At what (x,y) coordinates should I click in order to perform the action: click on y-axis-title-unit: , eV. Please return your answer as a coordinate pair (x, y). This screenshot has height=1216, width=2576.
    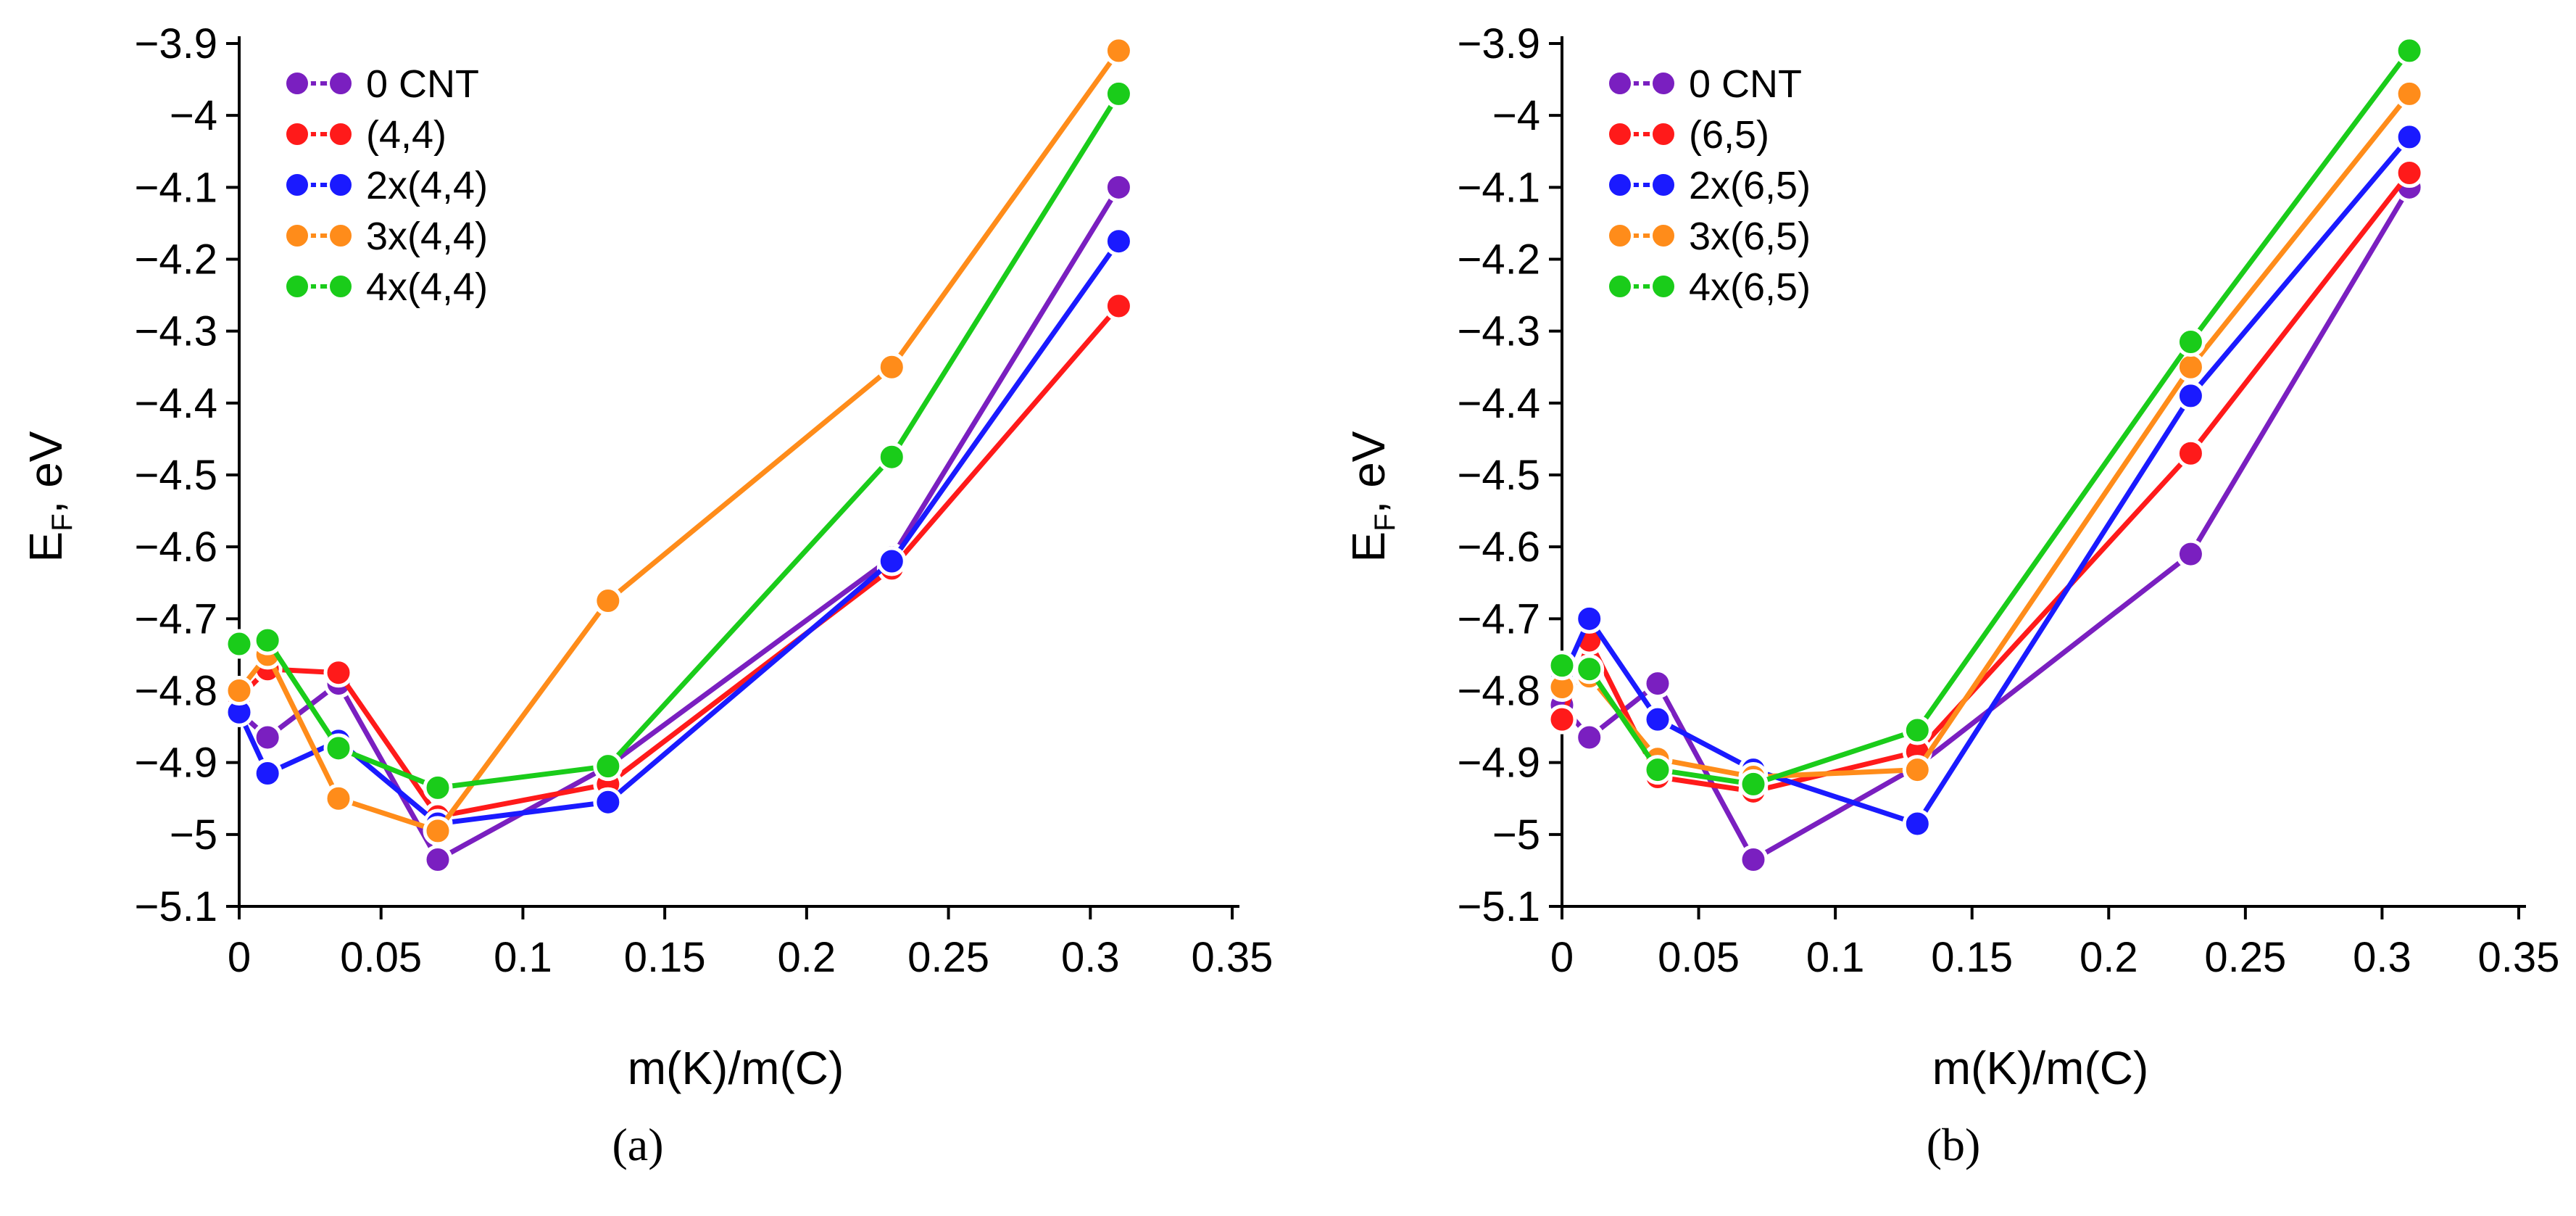
    Looking at the image, I should click on (46, 472).